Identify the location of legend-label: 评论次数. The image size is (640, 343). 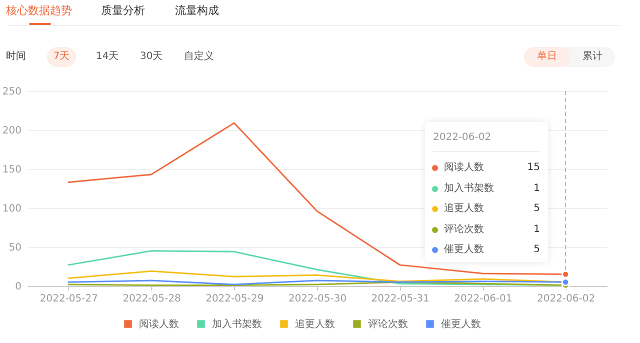
(388, 324).